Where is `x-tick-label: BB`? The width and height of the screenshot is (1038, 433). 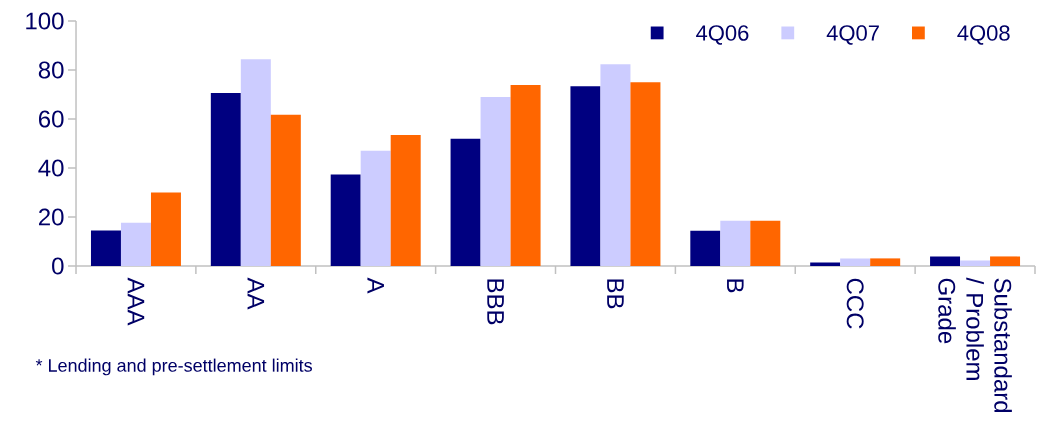 x-tick-label: BB is located at coordinates (615, 294).